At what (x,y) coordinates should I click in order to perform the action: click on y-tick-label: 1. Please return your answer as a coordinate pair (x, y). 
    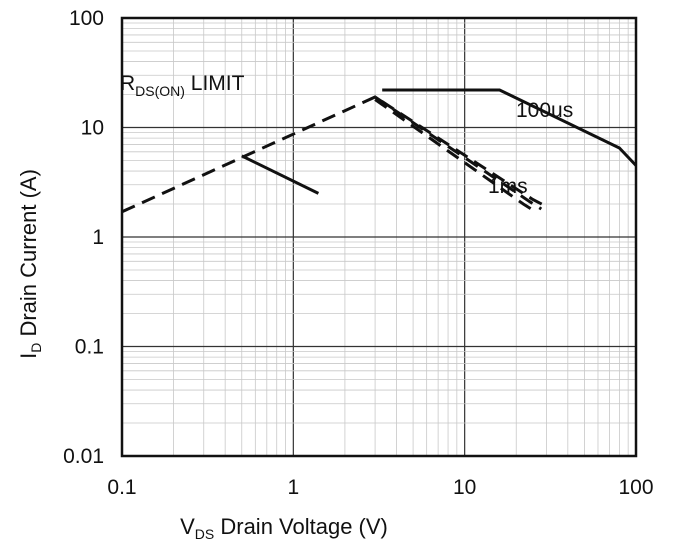
    Looking at the image, I should click on (98, 237).